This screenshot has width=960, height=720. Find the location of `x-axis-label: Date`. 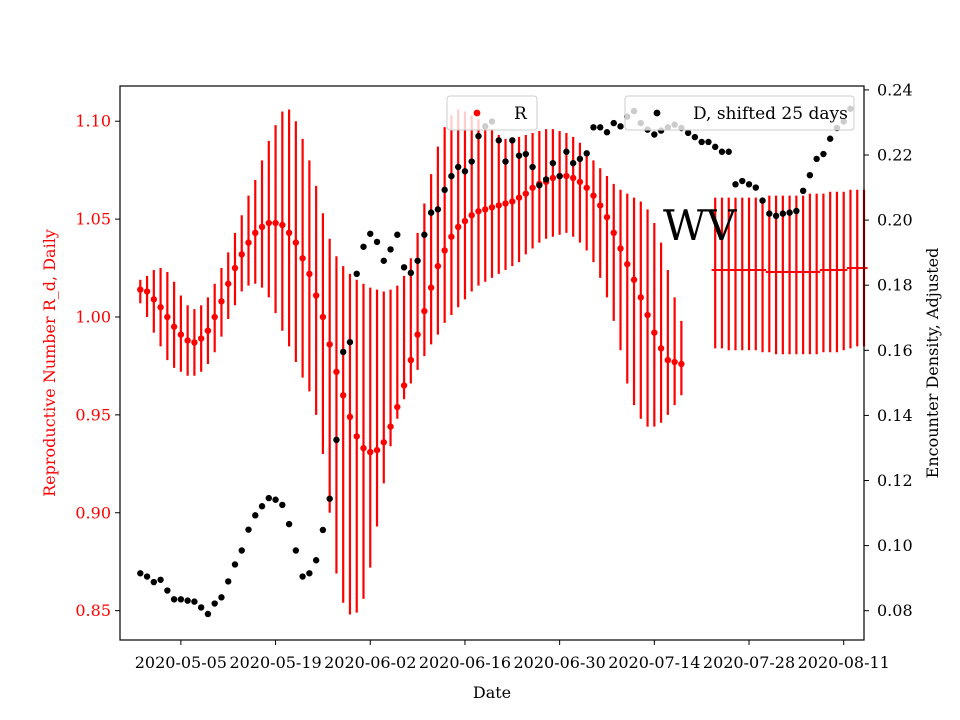

x-axis-label: Date is located at coordinates (492, 692).